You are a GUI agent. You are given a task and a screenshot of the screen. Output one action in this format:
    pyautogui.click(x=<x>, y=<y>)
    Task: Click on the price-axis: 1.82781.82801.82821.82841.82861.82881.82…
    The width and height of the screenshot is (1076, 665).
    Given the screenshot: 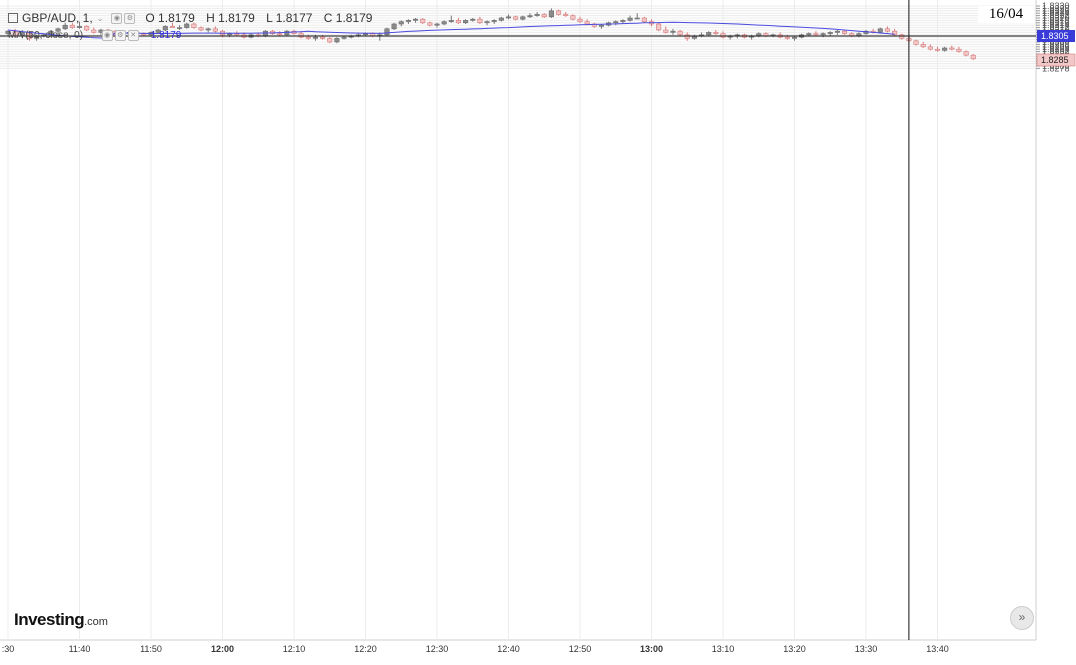 What is the action you would take?
    pyautogui.click(x=1056, y=37)
    